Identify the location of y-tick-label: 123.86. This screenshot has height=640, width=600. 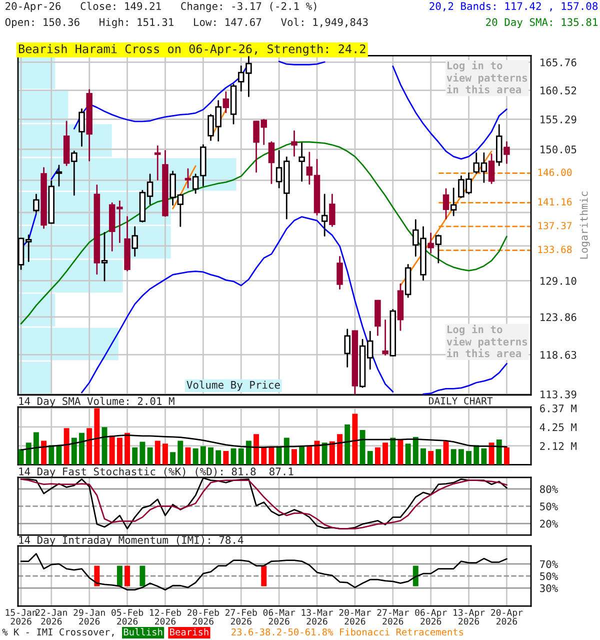
(558, 317).